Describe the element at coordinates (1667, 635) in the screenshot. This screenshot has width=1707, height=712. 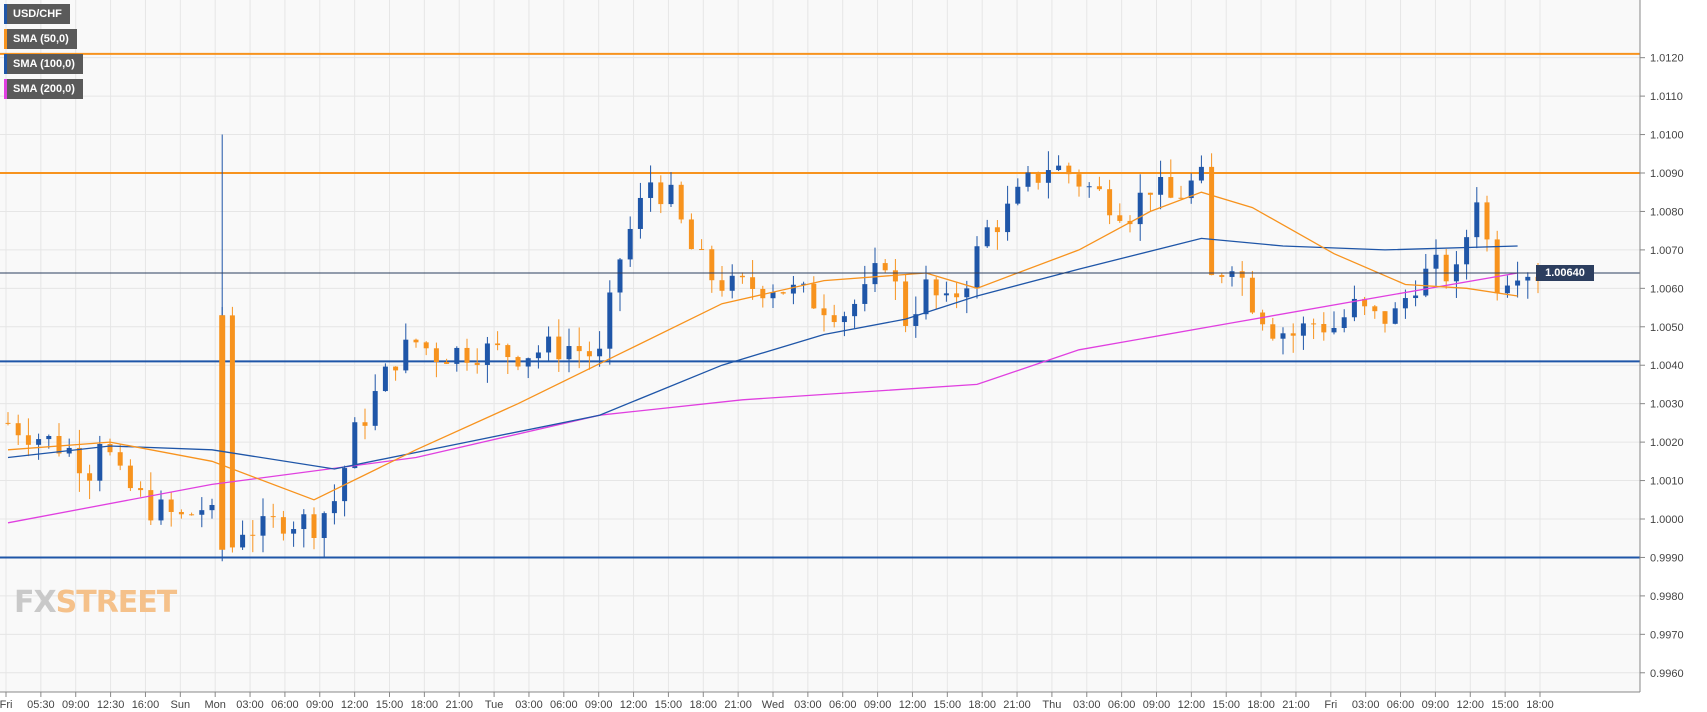
I see `y-tick-label: 0.9970` at that location.